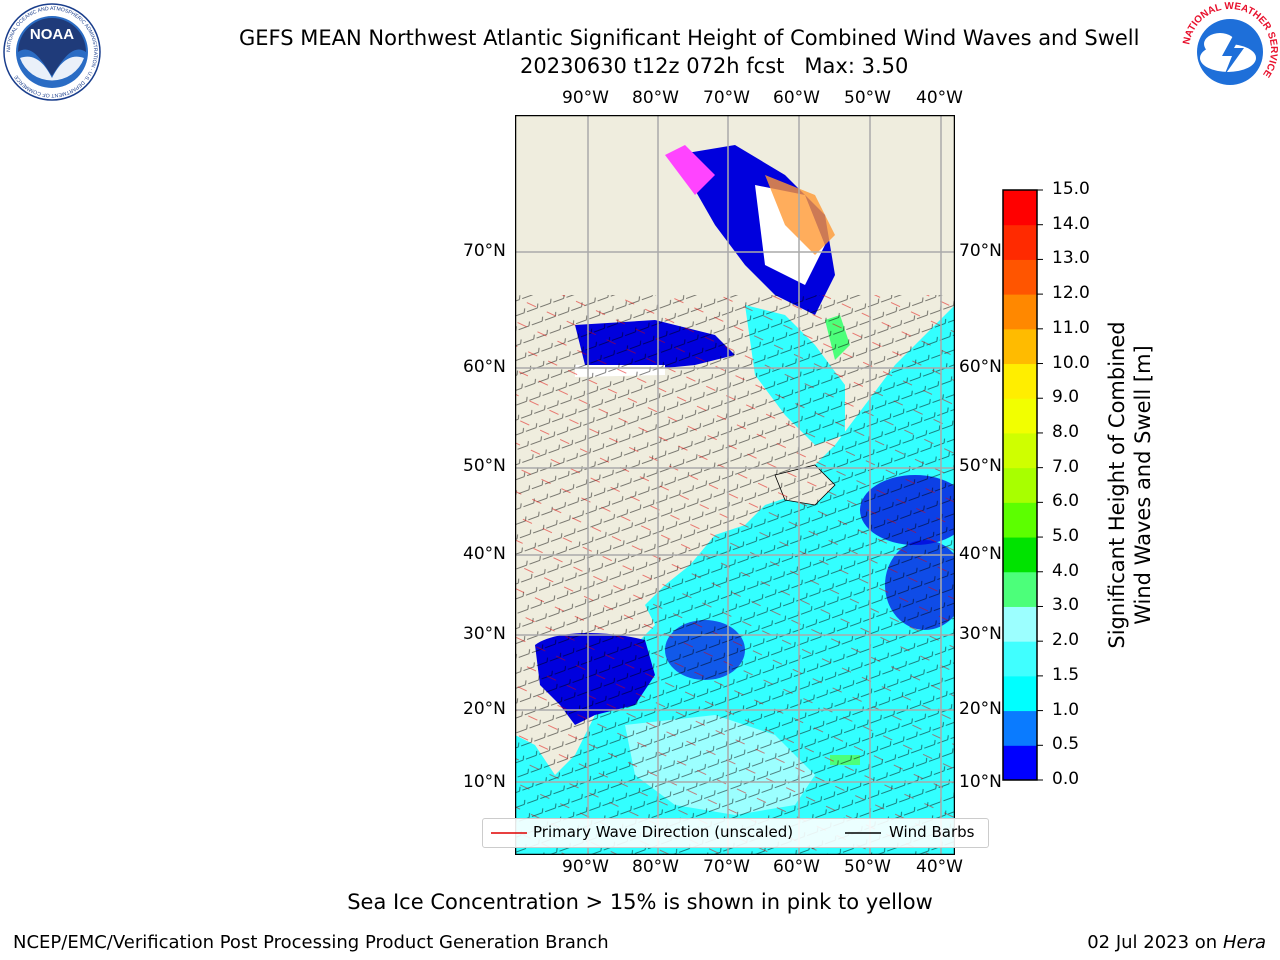  What do you see at coordinates (1066, 501) in the screenshot?
I see `colorbar-tick-label: 6.0` at bounding box center [1066, 501].